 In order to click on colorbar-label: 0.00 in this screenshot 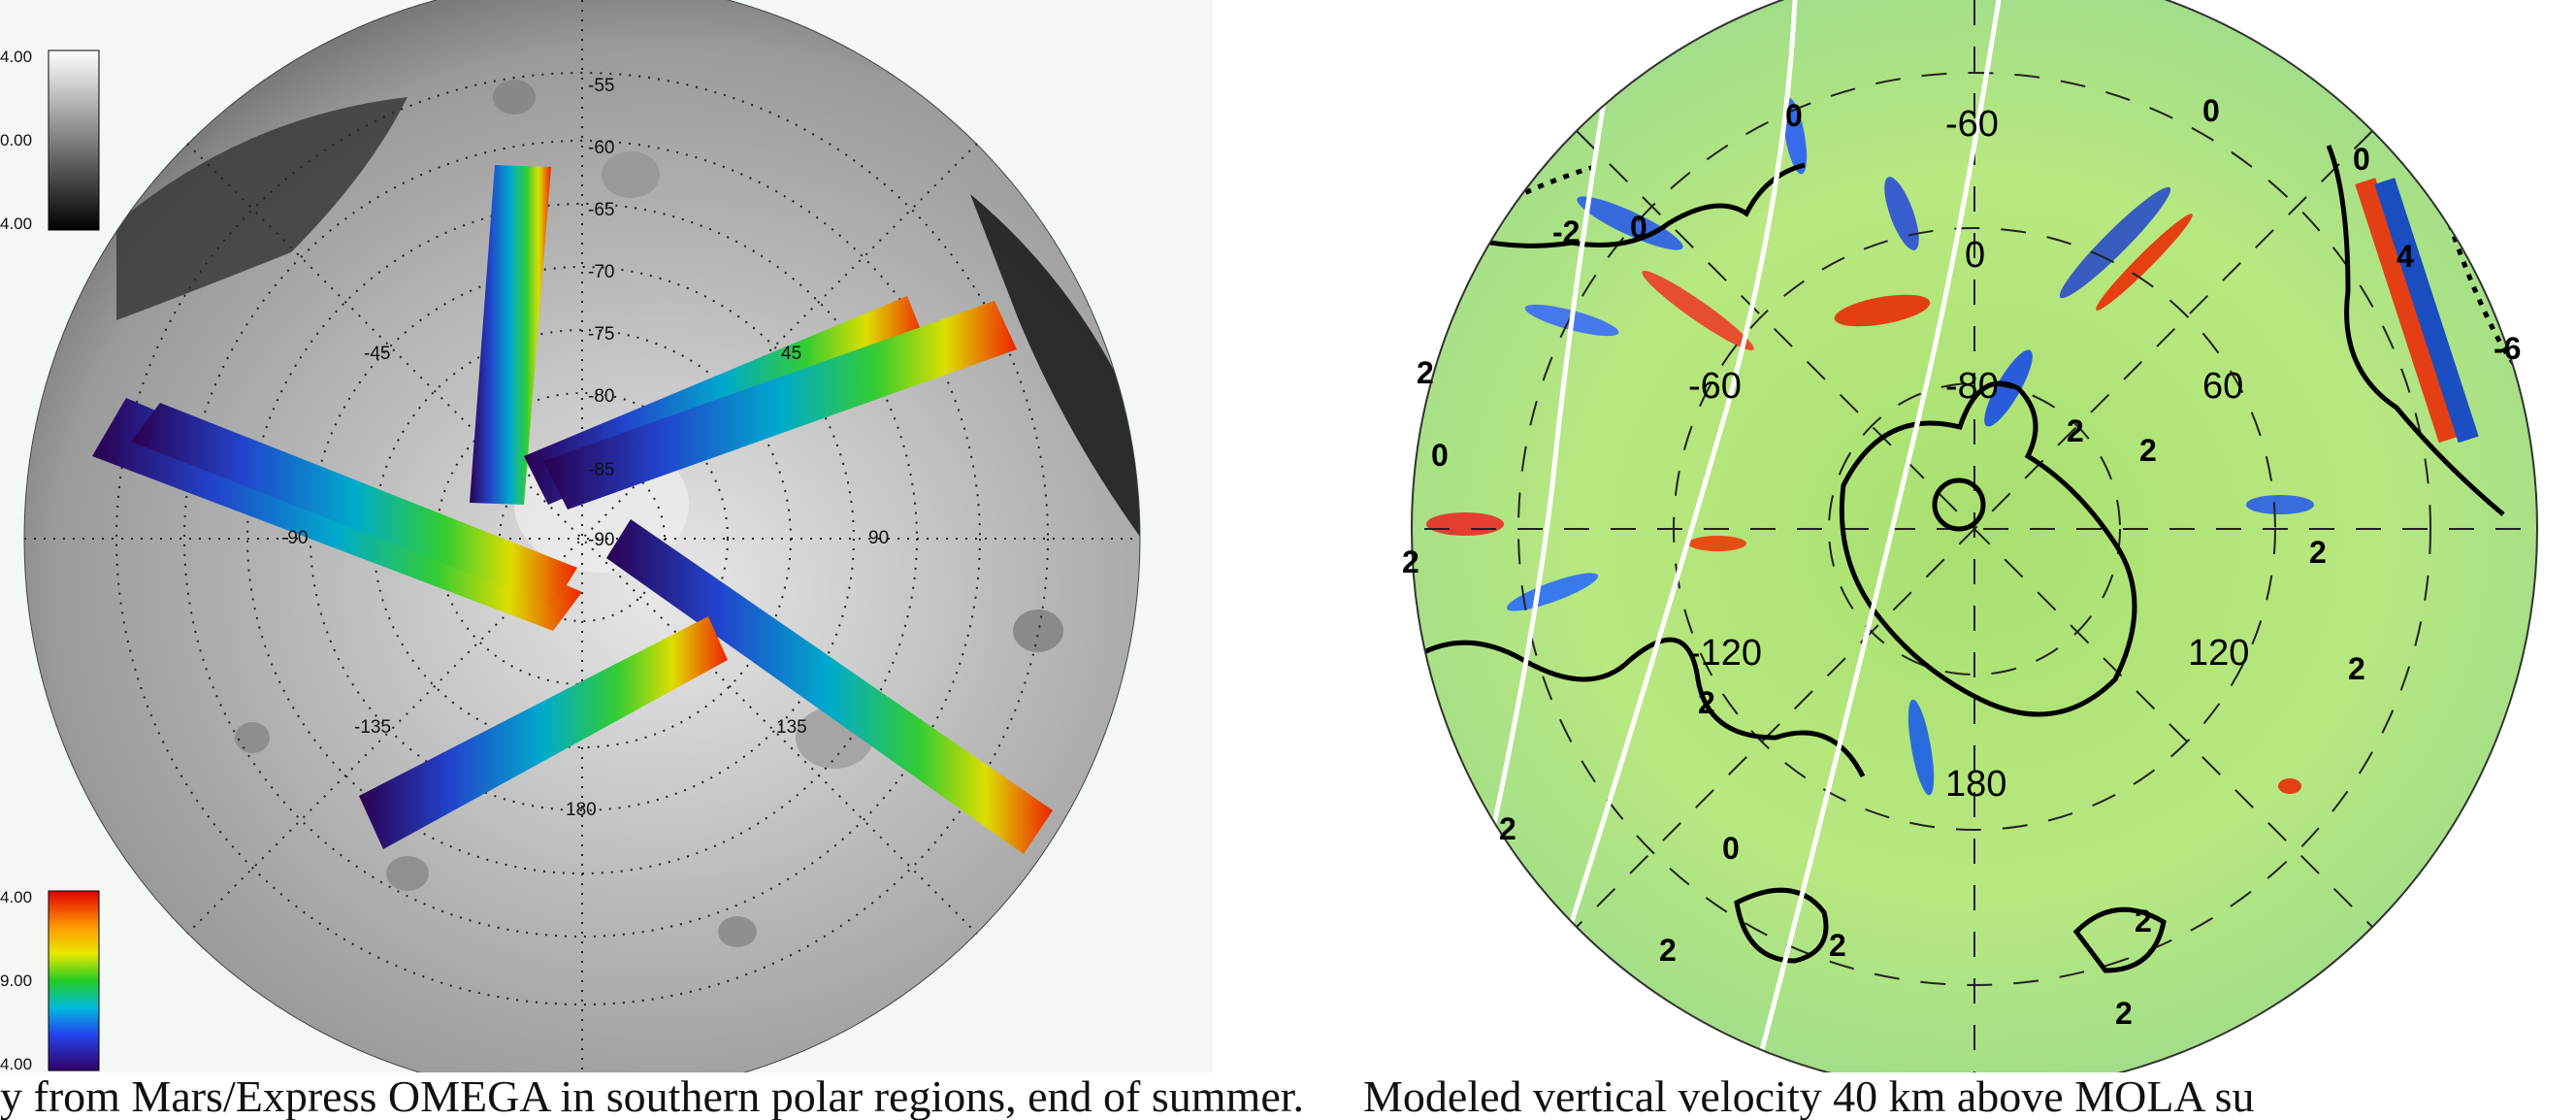, I will do `click(16, 140)`.